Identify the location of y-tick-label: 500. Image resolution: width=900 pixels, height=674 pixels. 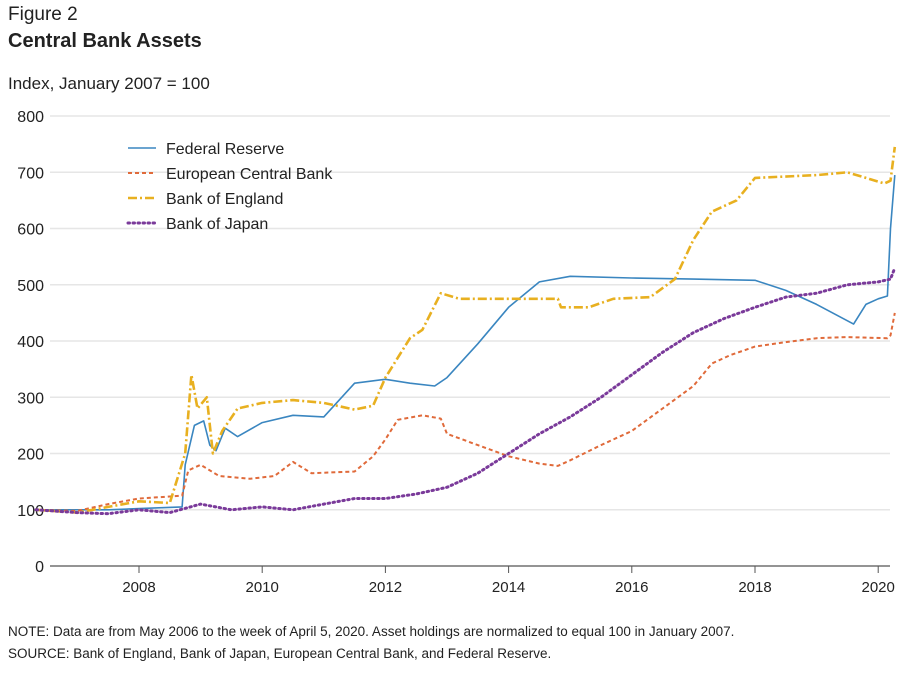
(30, 286).